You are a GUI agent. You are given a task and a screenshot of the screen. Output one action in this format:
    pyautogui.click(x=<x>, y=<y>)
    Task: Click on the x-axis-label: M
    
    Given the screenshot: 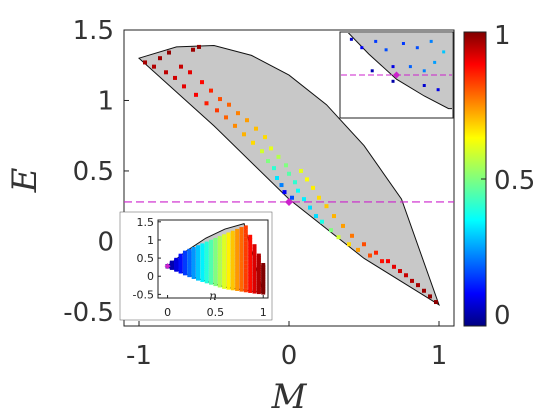 What is the action you would take?
    pyautogui.click(x=289, y=397)
    